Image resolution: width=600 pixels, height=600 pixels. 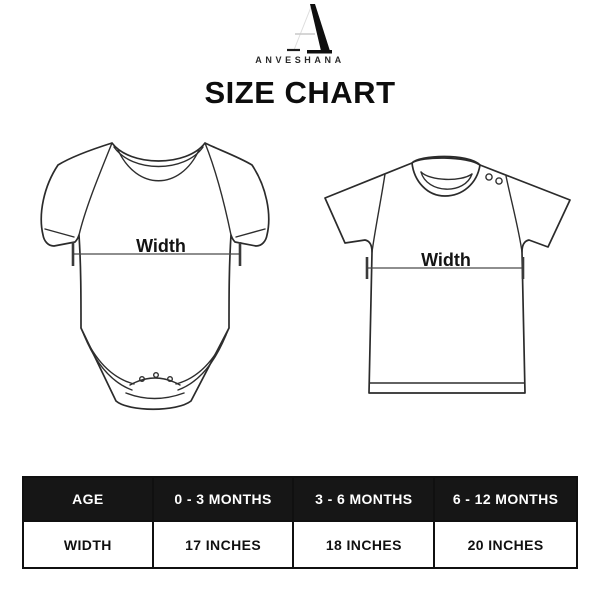 I want to click on header-cell-0-3-months: 0 - 3 MONTHS, so click(x=224, y=499).